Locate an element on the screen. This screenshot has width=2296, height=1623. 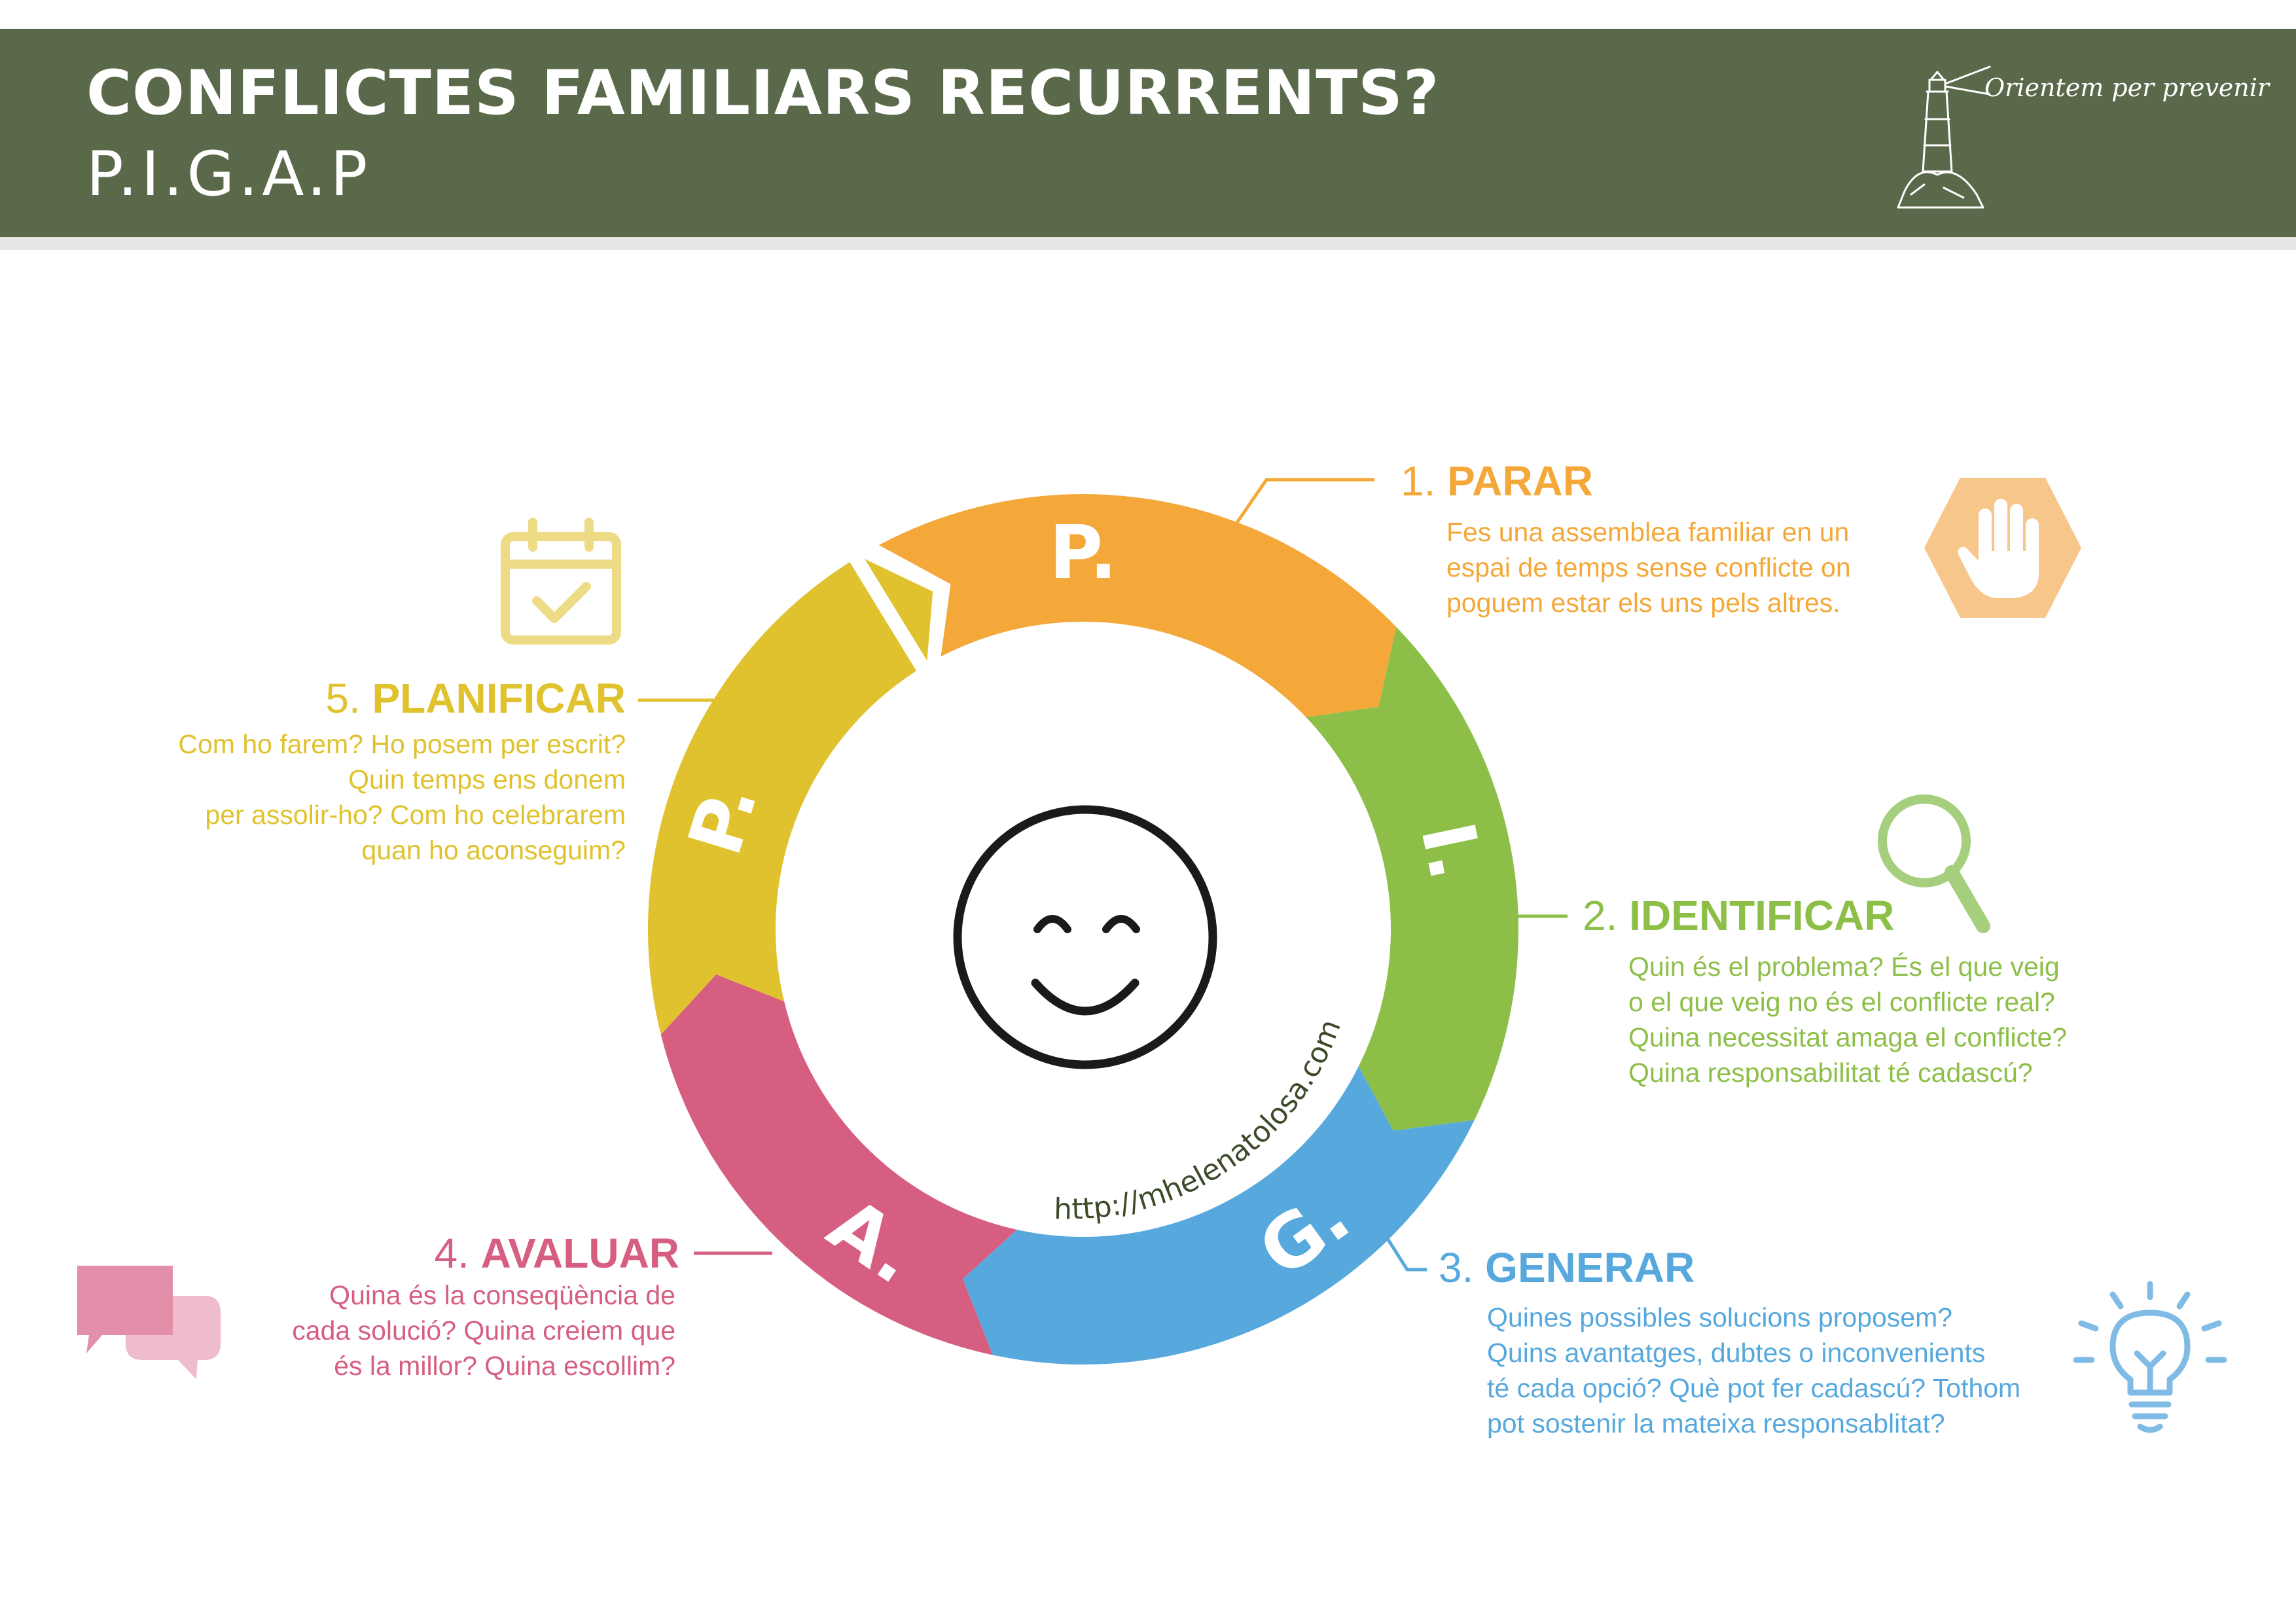
ring-segment-parar is located at coordinates (1137, 605).